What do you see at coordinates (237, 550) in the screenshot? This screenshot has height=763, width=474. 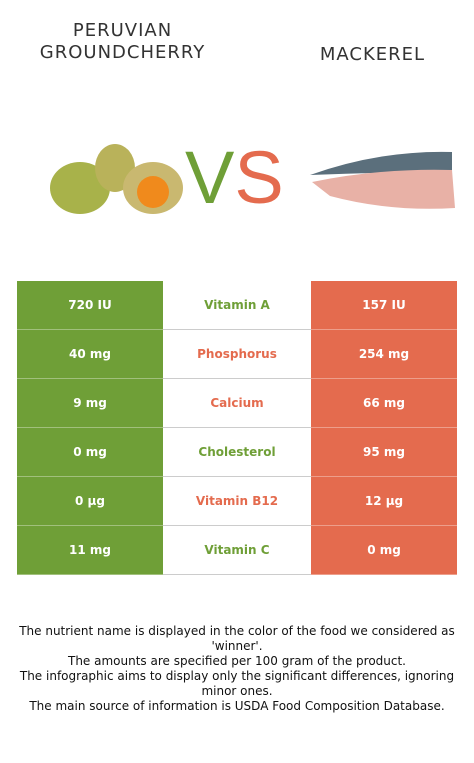 I see `nutrient-name: Vitamin C` at bounding box center [237, 550].